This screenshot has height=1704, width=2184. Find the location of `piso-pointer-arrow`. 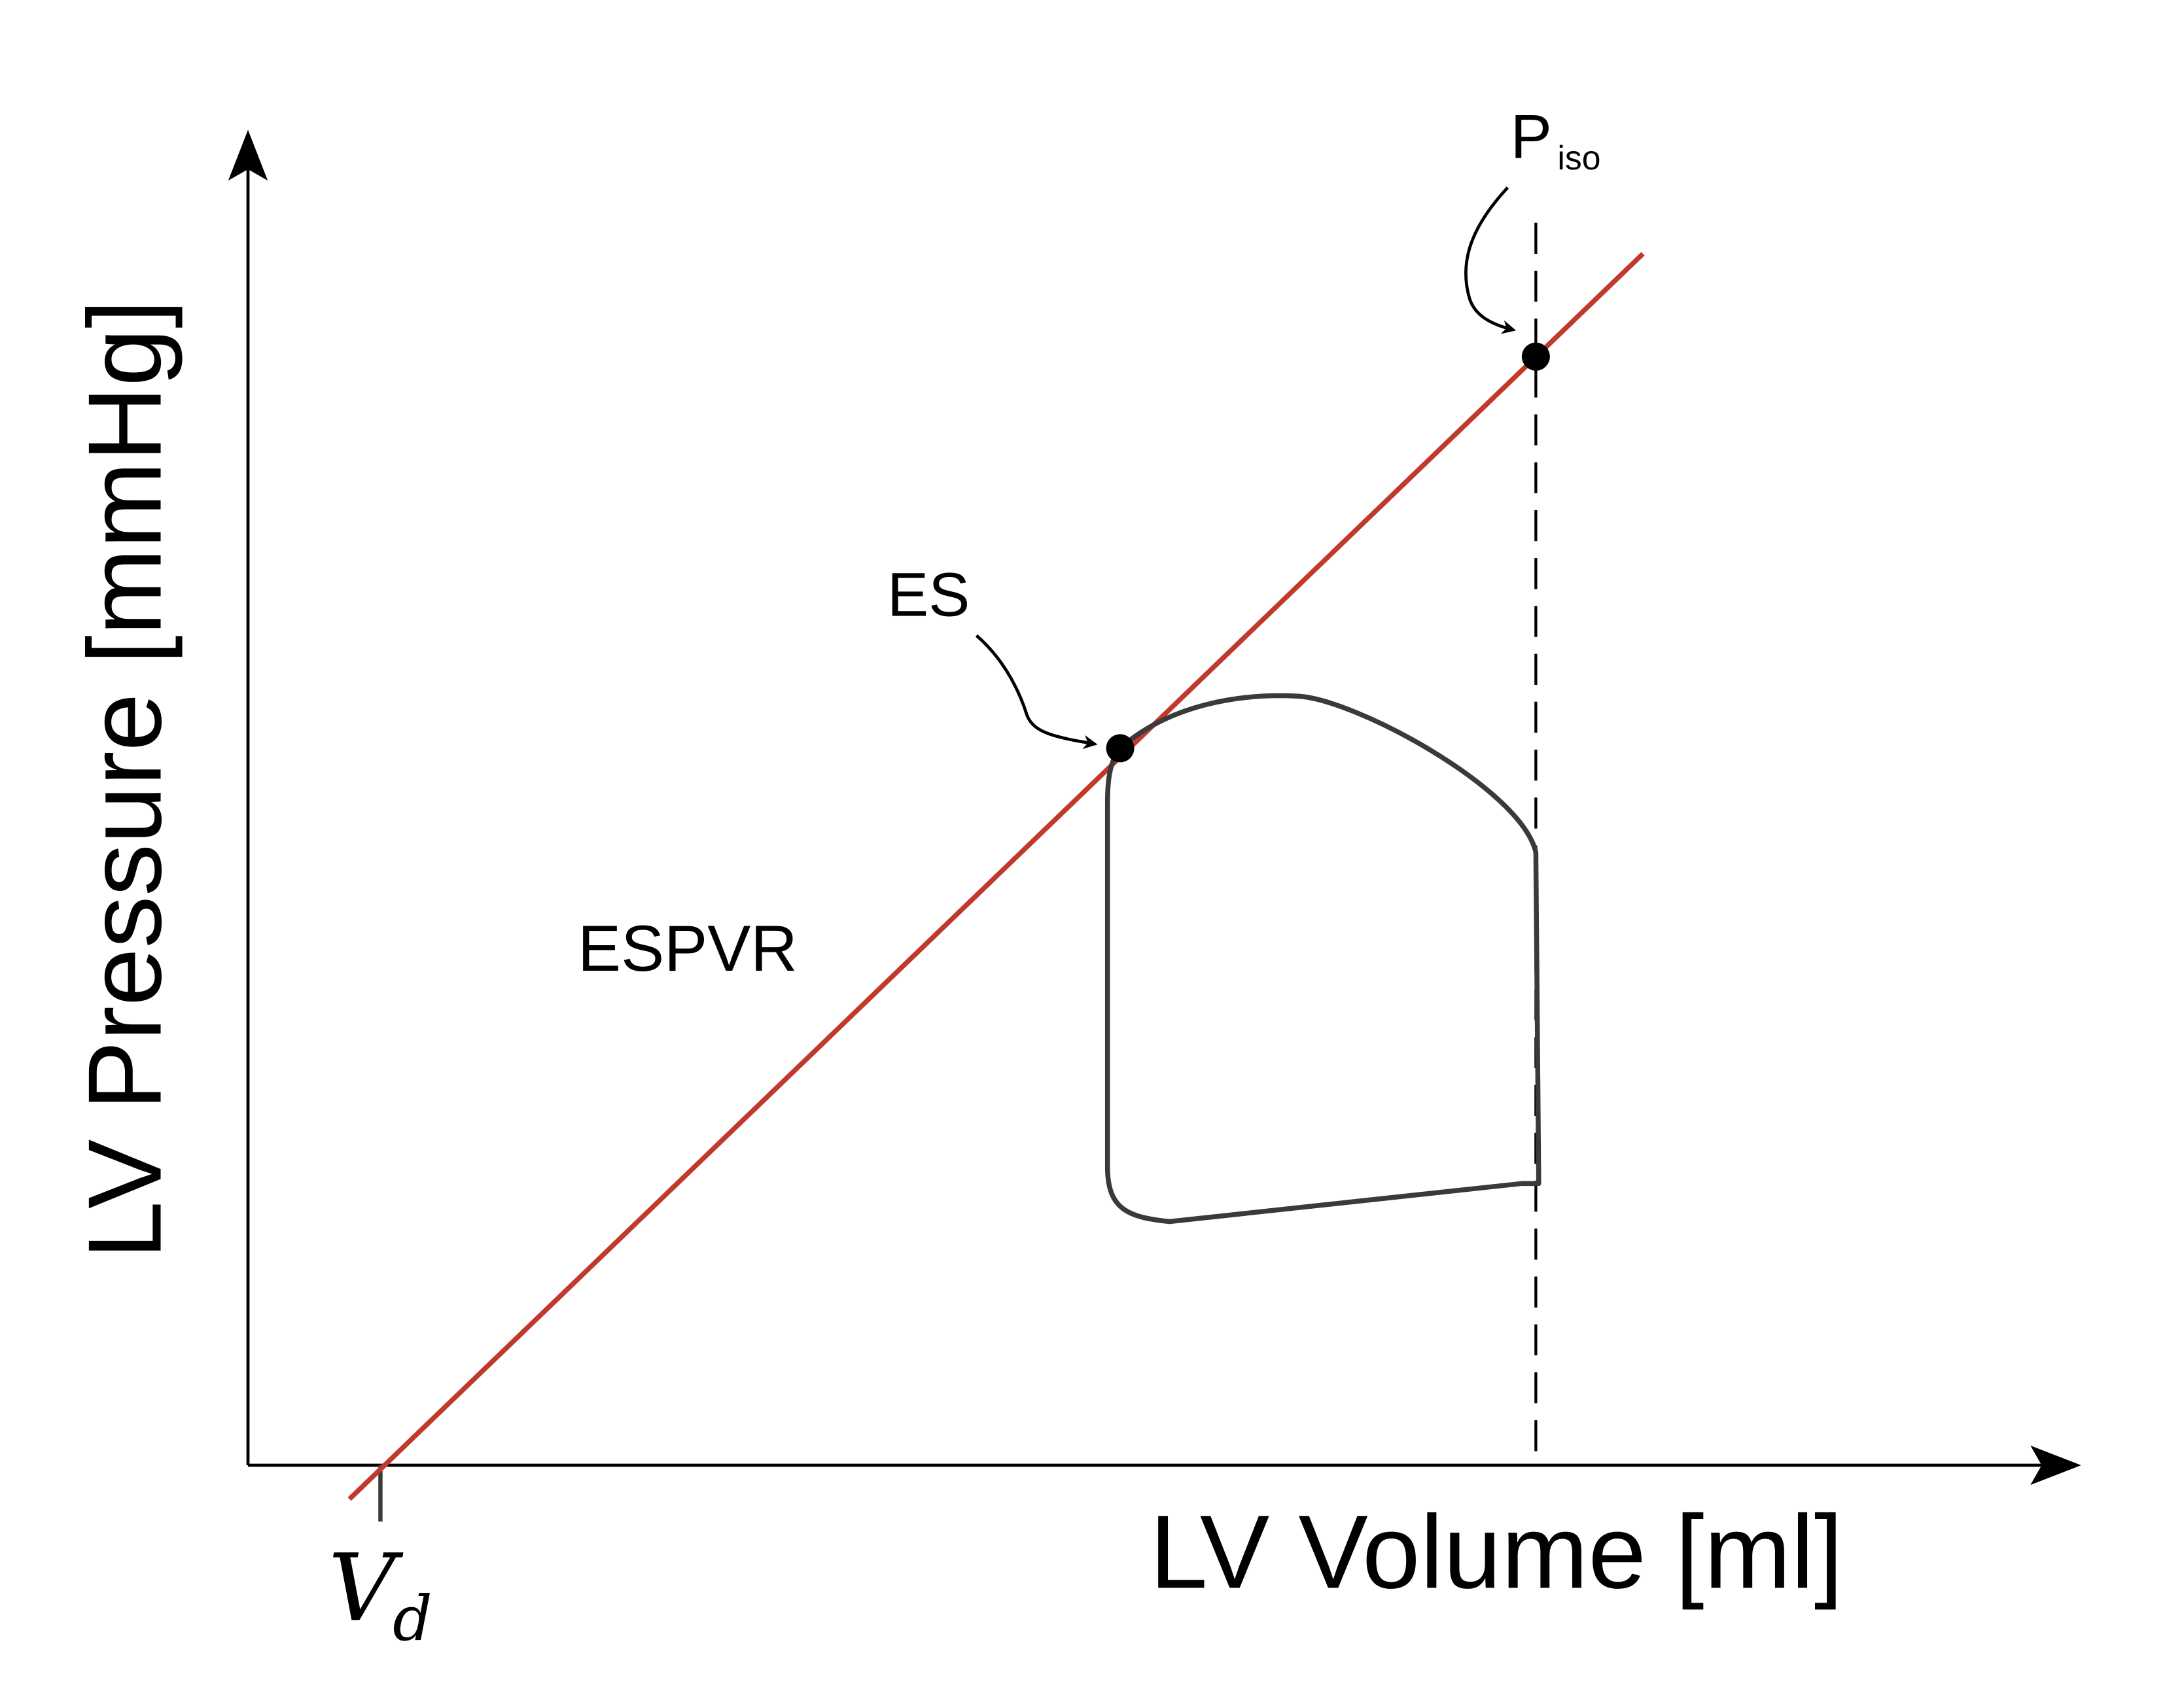

piso-pointer-arrow is located at coordinates (1490, 260).